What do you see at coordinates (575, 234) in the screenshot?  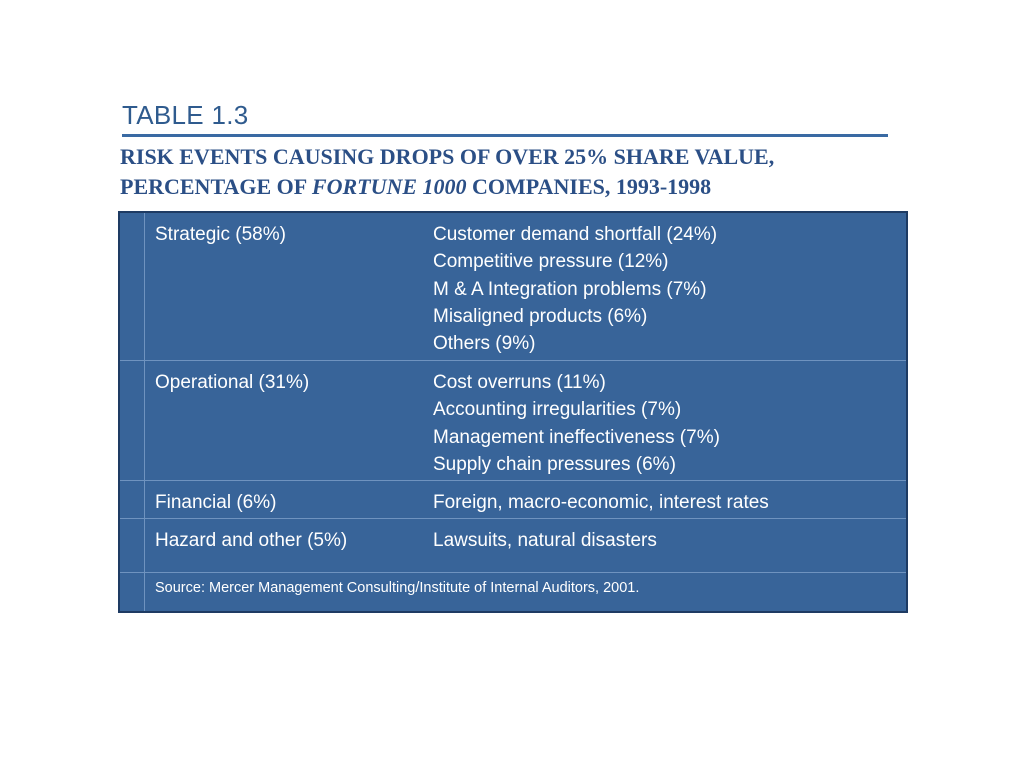 I see `list-item: Customer demand shortfall (24%)` at bounding box center [575, 234].